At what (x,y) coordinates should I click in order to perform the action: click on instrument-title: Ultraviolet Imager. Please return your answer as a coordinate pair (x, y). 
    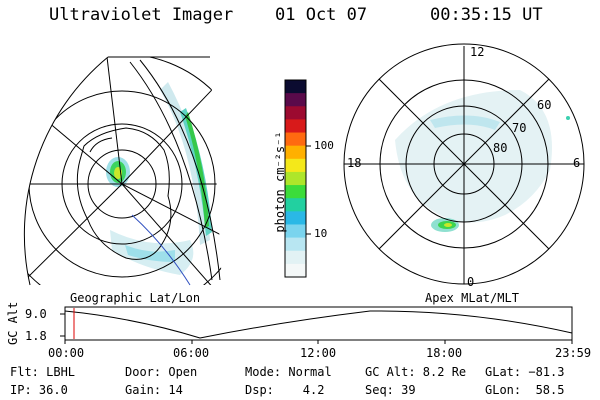
    Looking at the image, I should click on (141, 15).